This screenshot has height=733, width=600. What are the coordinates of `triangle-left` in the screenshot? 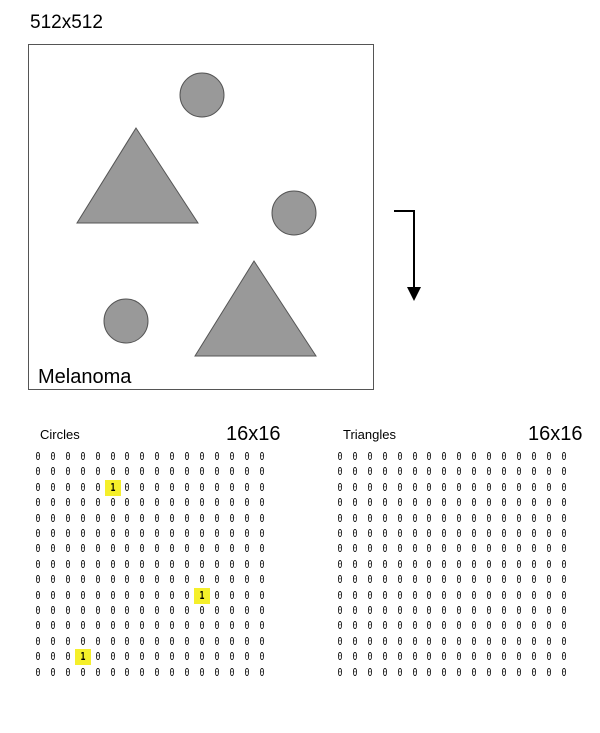 It's located at (137, 175).